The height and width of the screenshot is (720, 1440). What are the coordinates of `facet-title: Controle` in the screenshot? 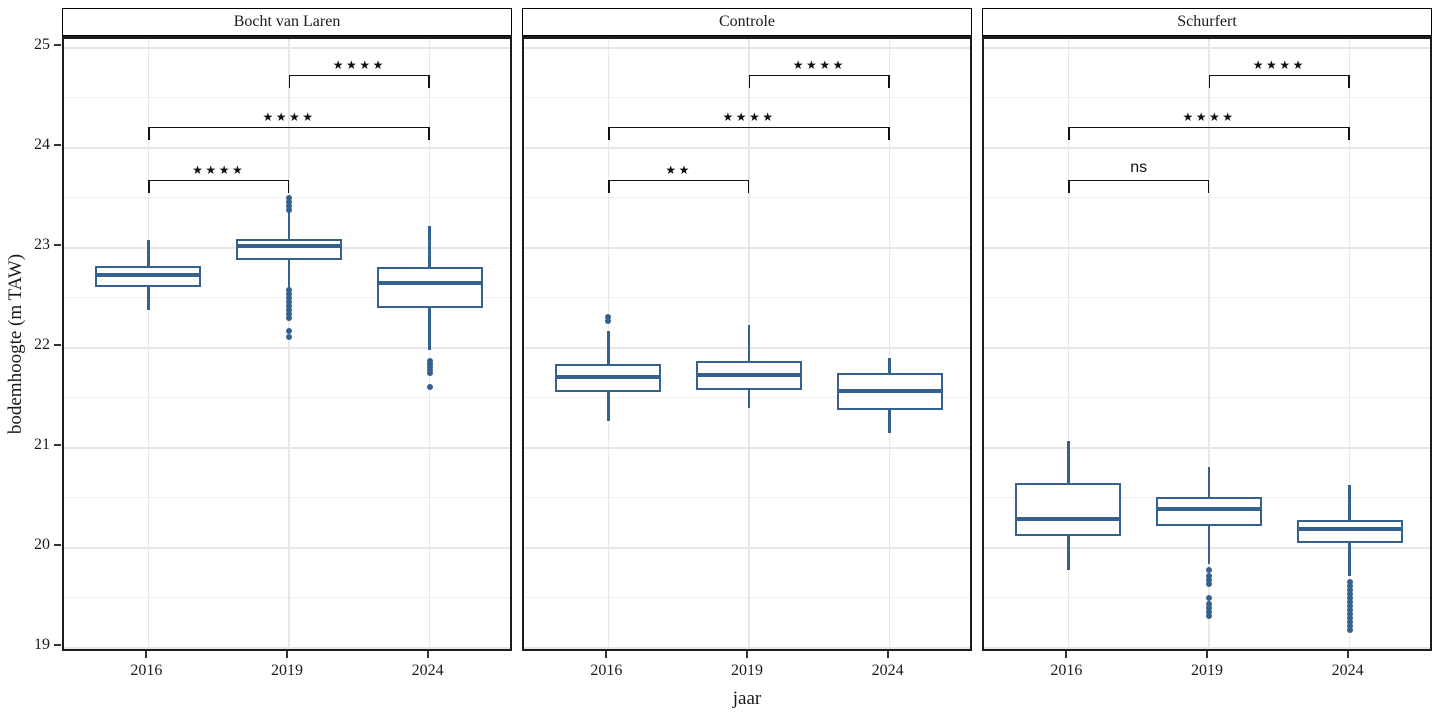 It's located at (747, 21).